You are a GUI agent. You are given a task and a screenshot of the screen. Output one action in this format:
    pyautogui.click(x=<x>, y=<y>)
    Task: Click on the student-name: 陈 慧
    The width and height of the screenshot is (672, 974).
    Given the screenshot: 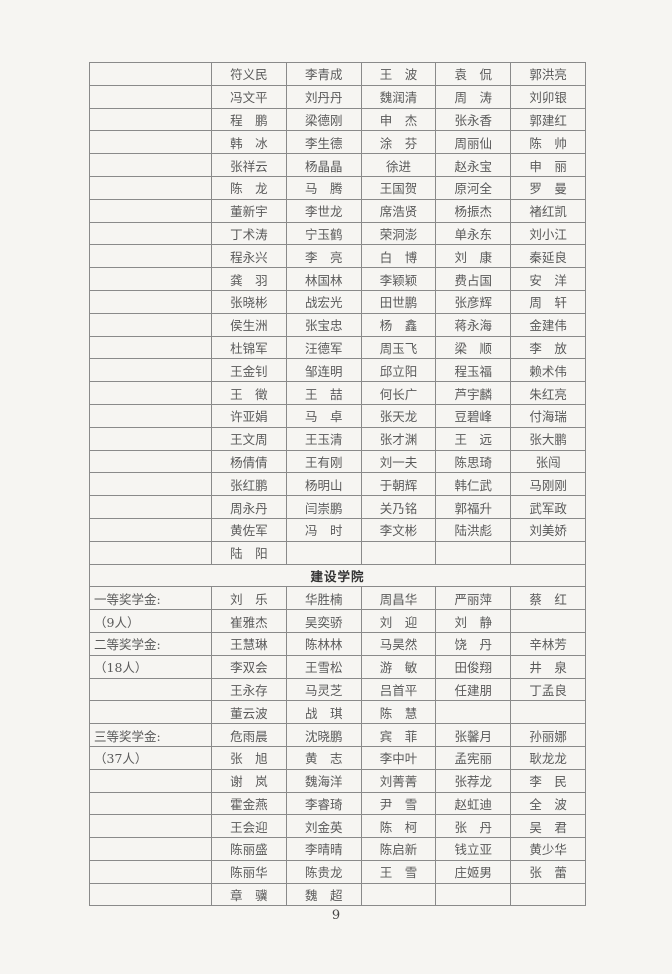 What is the action you would take?
    pyautogui.click(x=398, y=712)
    